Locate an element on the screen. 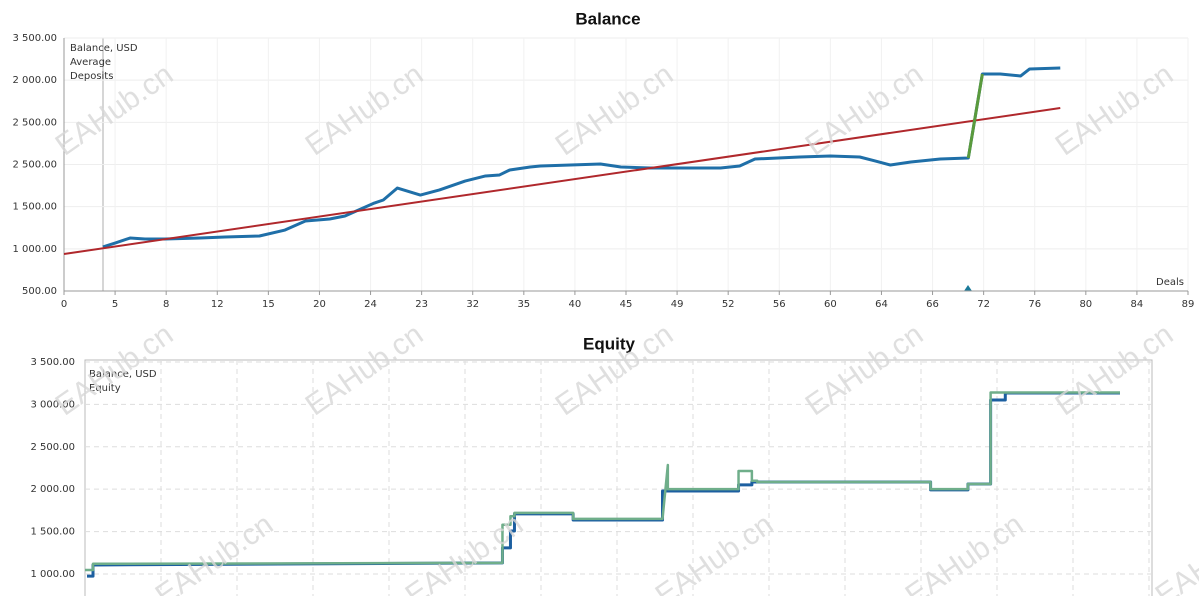 The height and width of the screenshot is (596, 1199). x-tick-label: 20 is located at coordinates (319, 304).